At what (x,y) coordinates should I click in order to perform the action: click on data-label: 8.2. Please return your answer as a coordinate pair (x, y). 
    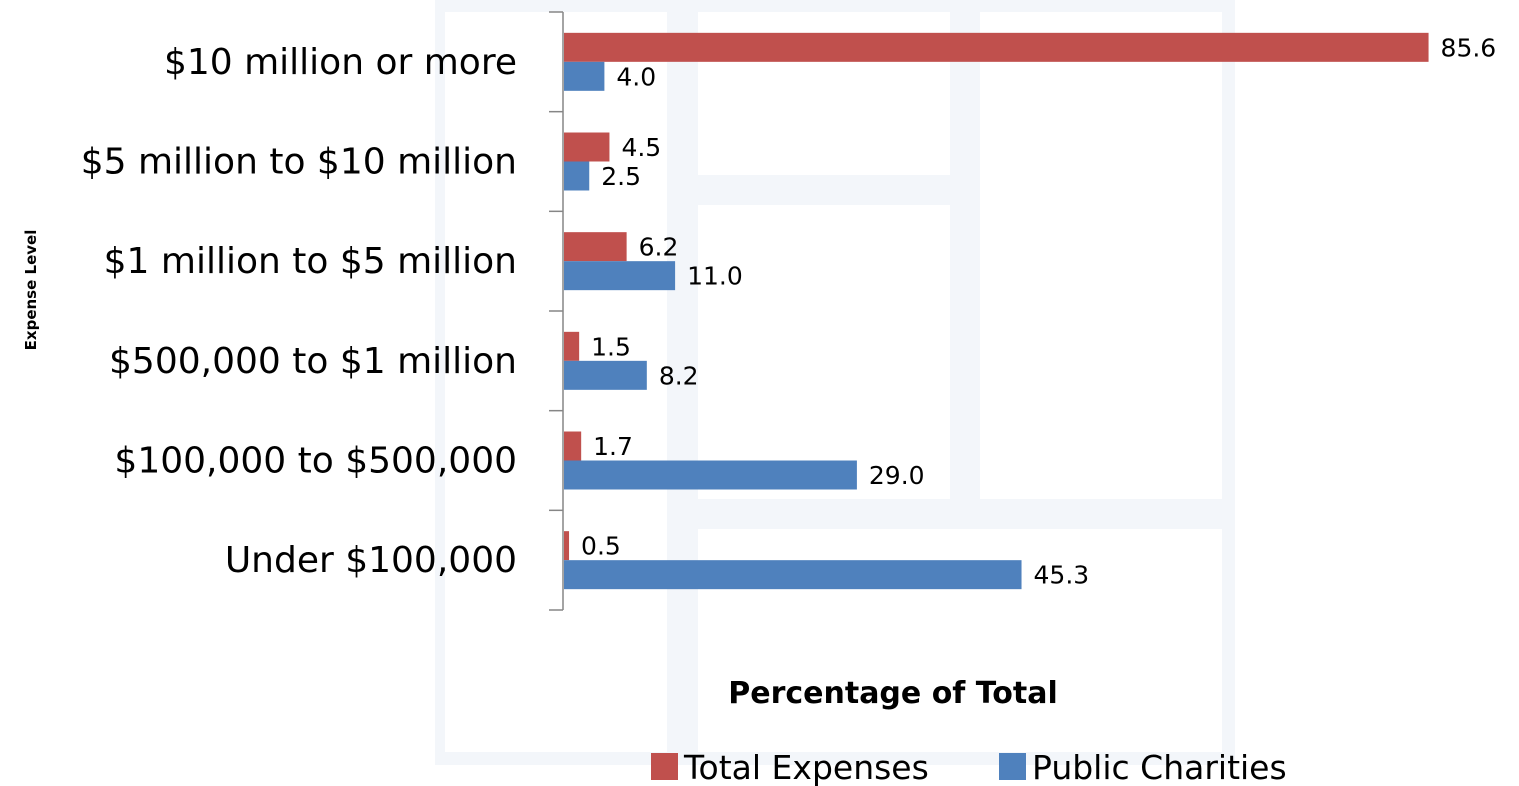
    Looking at the image, I should click on (679, 375).